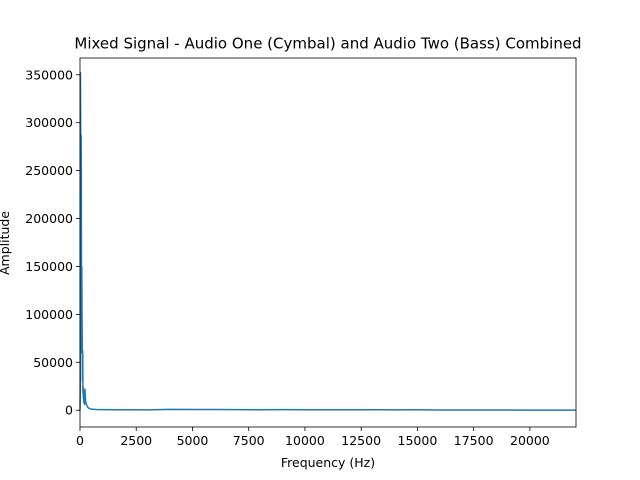 Image resolution: width=640 pixels, height=480 pixels. I want to click on x-tick-label: 10000, so click(305, 440).